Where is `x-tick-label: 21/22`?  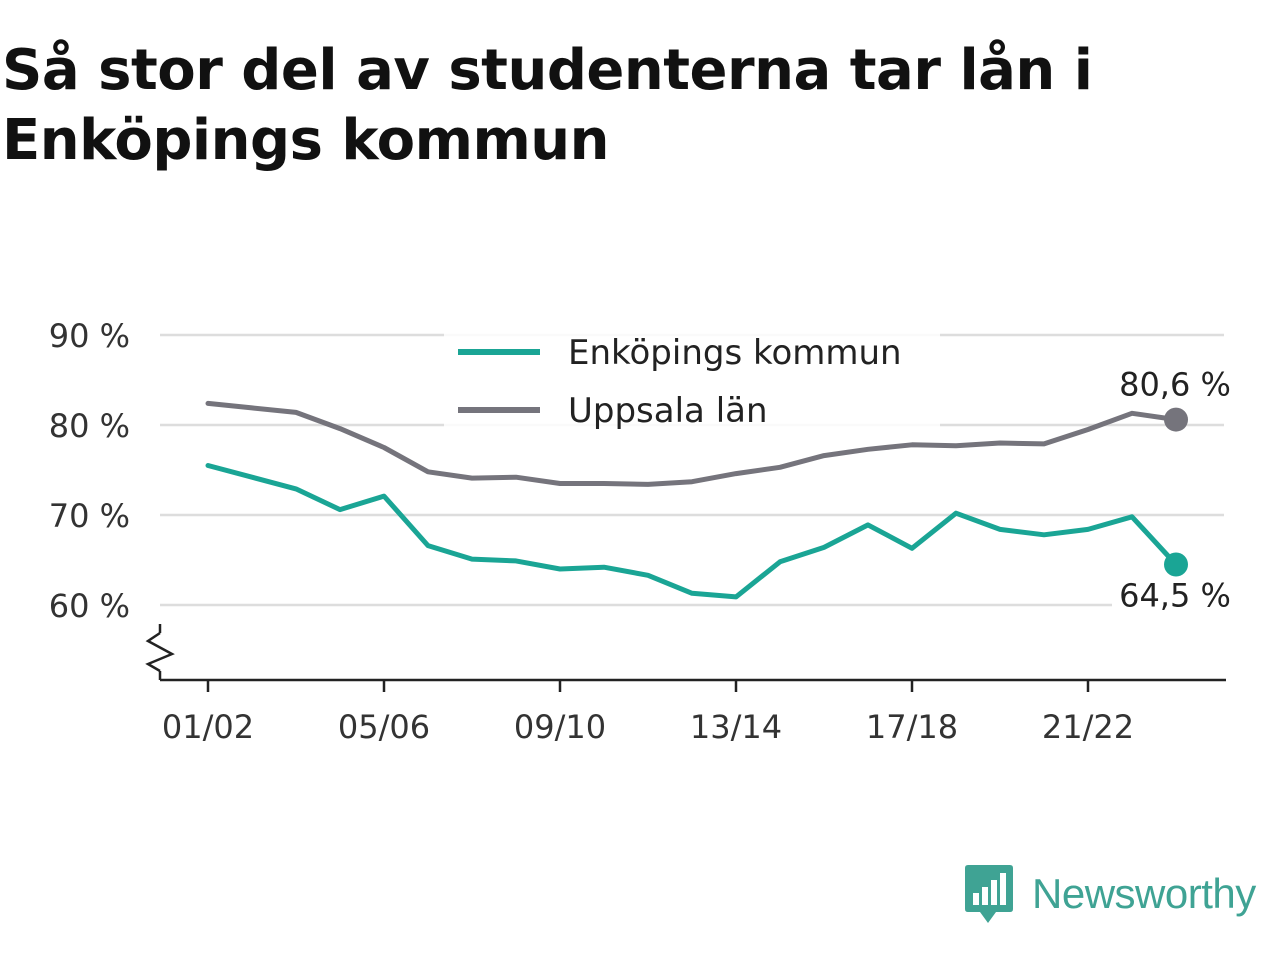
x-tick-label: 21/22 is located at coordinates (1088, 727).